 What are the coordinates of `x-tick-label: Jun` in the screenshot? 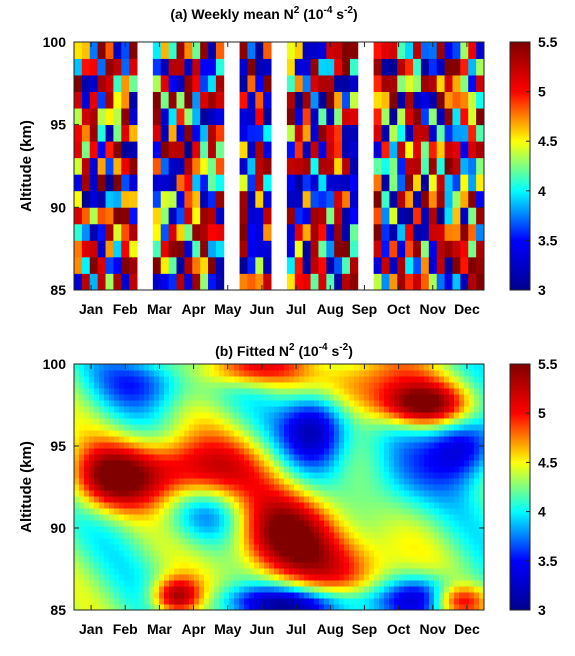 It's located at (261, 309).